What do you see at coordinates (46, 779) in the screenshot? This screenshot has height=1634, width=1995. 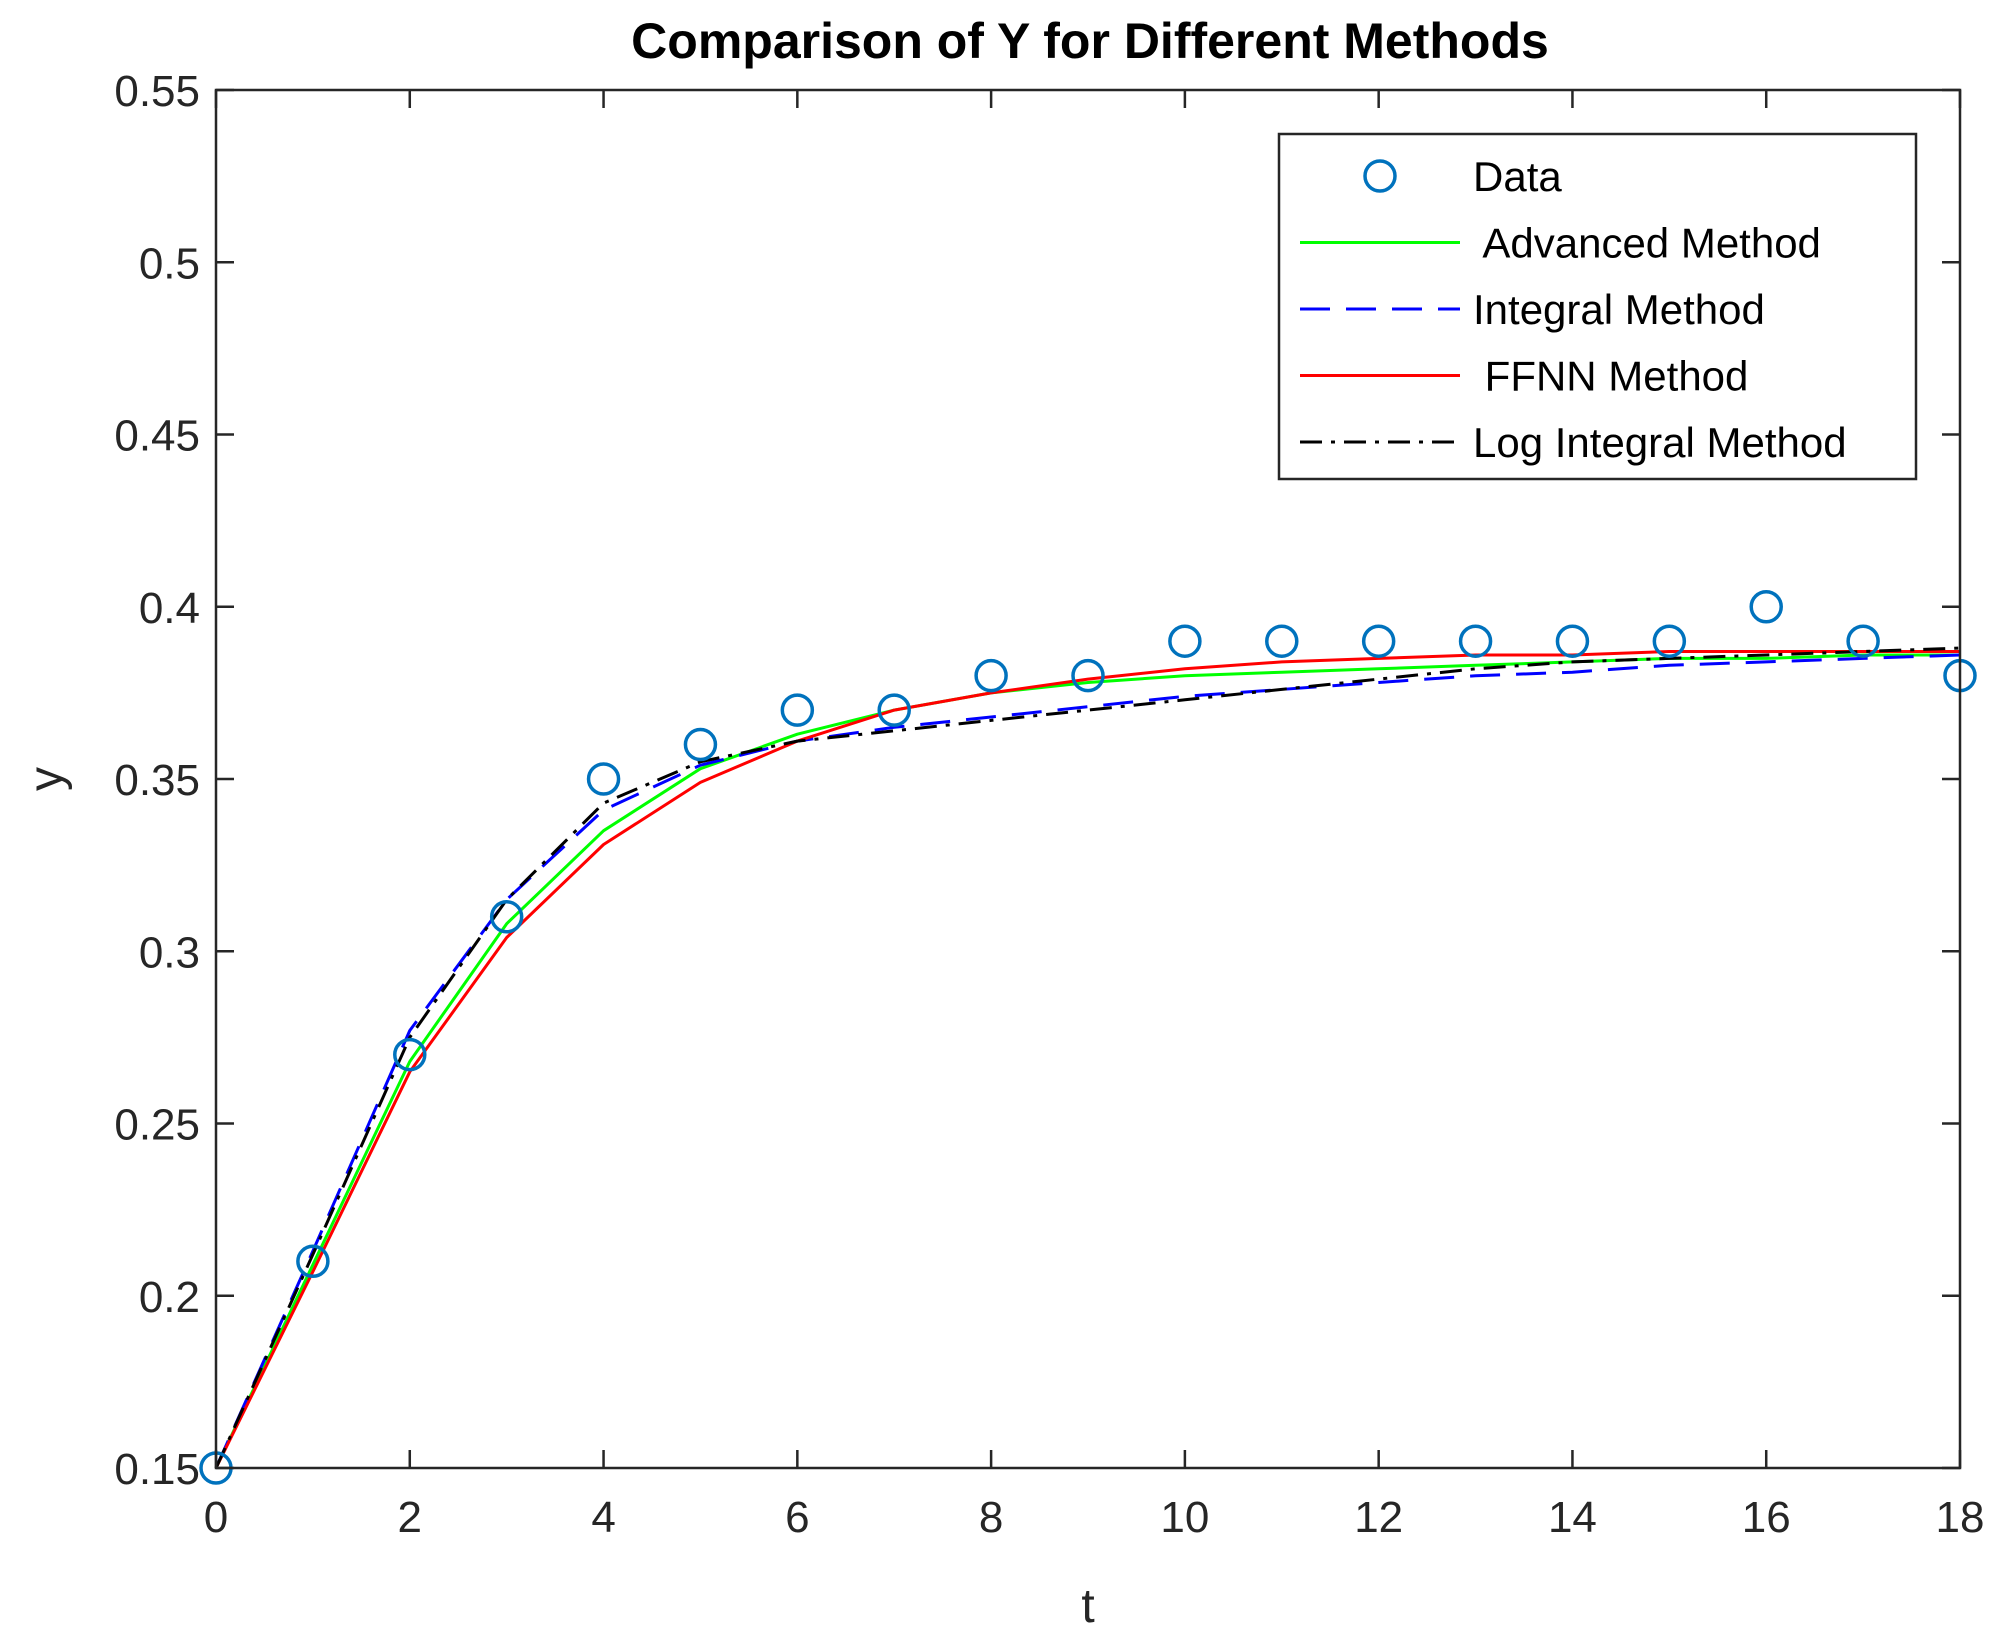 I see `y-axis-label: y` at bounding box center [46, 779].